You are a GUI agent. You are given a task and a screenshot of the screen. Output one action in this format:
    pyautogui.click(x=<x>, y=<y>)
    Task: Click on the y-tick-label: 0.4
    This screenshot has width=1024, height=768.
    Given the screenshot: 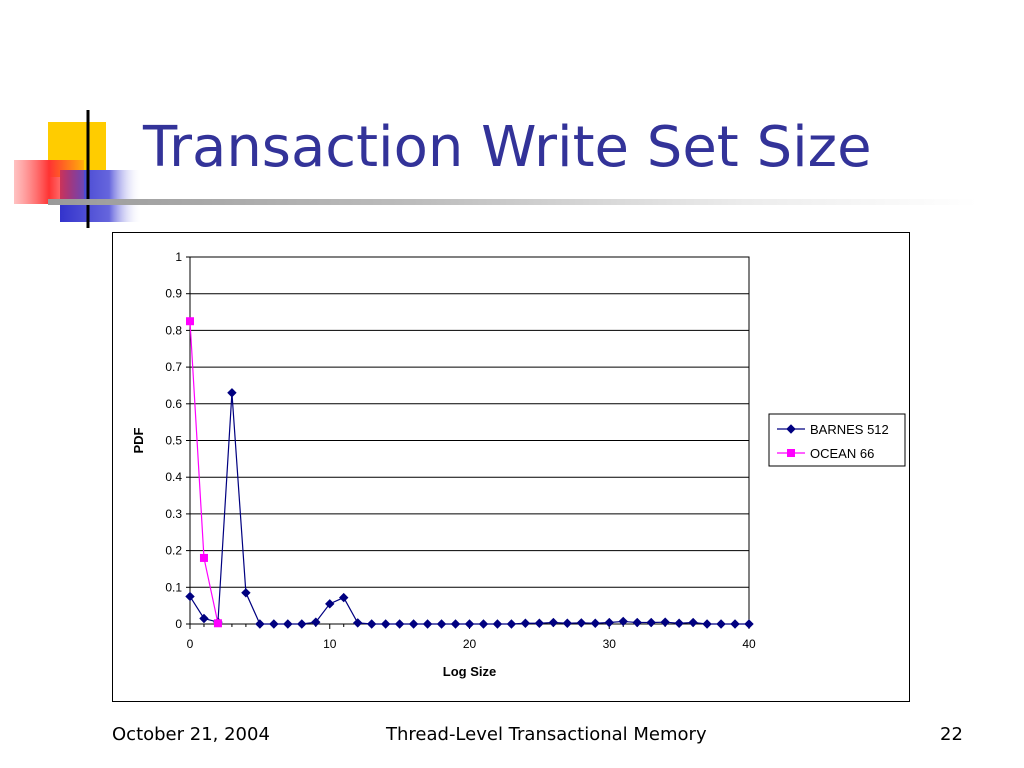 What is the action you would take?
    pyautogui.click(x=173, y=477)
    